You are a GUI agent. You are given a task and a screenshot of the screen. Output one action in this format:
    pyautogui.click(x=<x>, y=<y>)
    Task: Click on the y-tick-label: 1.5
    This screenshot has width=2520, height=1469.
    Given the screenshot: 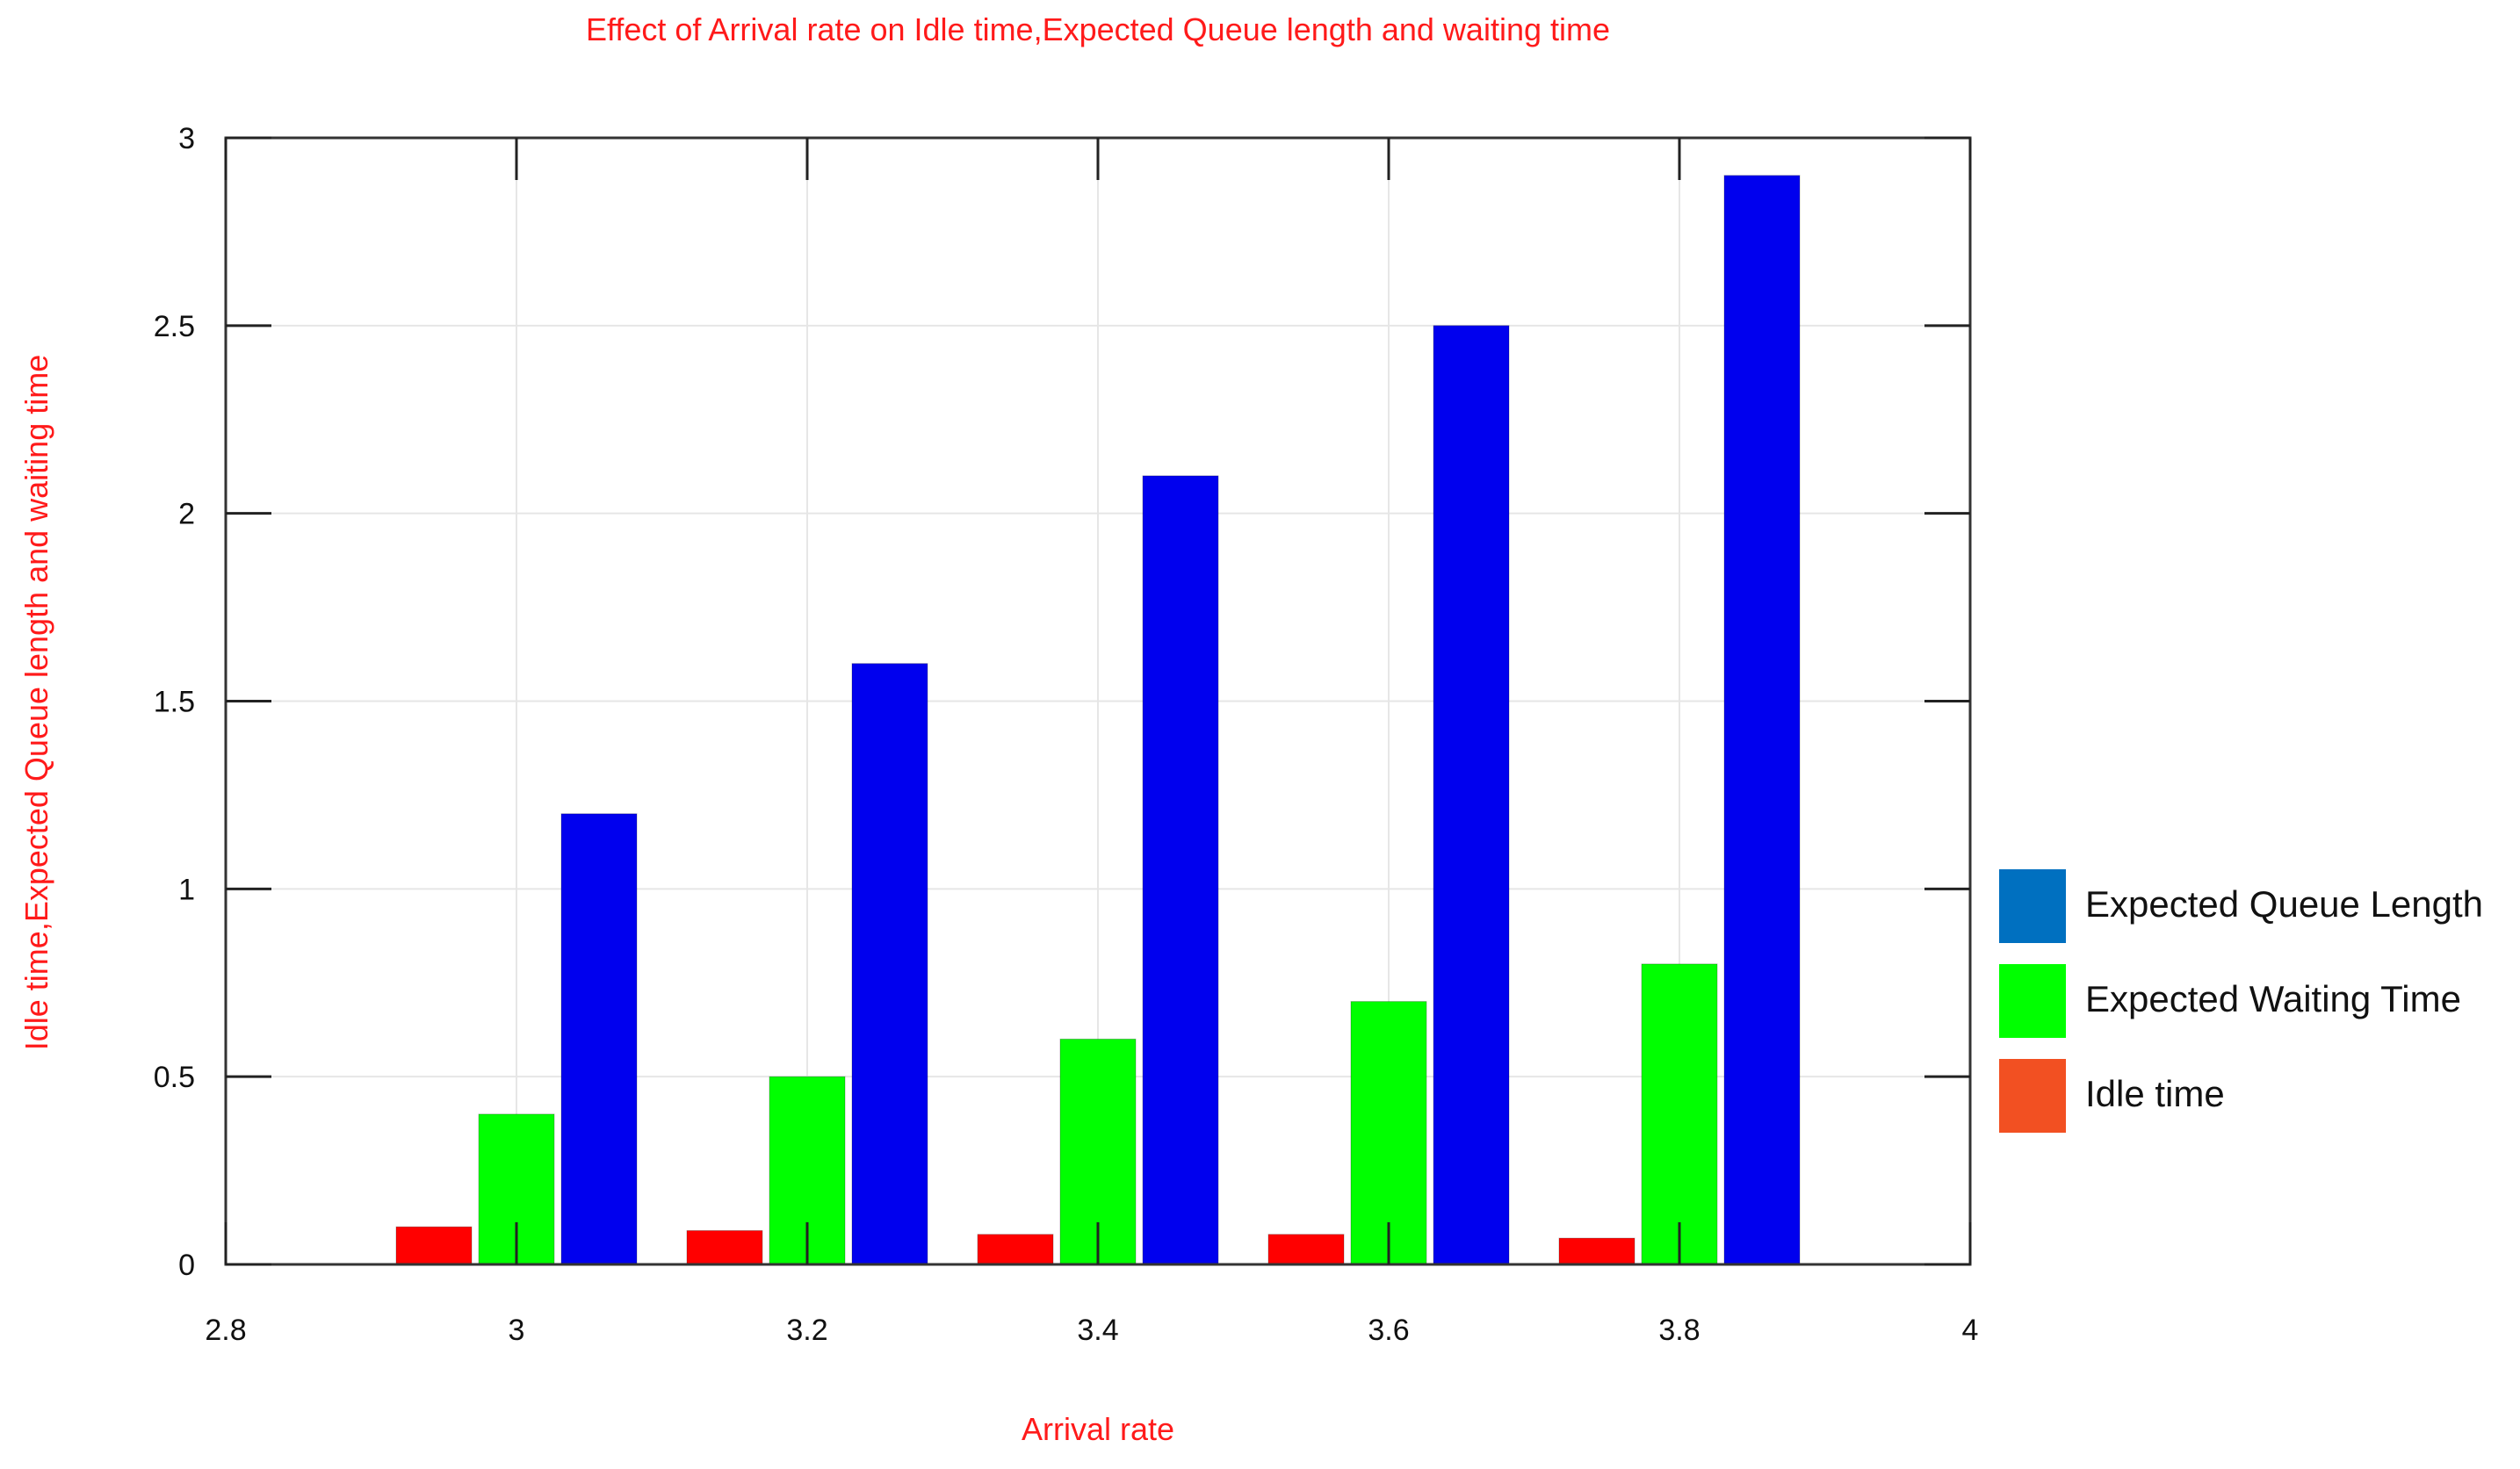 What is the action you would take?
    pyautogui.click(x=174, y=702)
    